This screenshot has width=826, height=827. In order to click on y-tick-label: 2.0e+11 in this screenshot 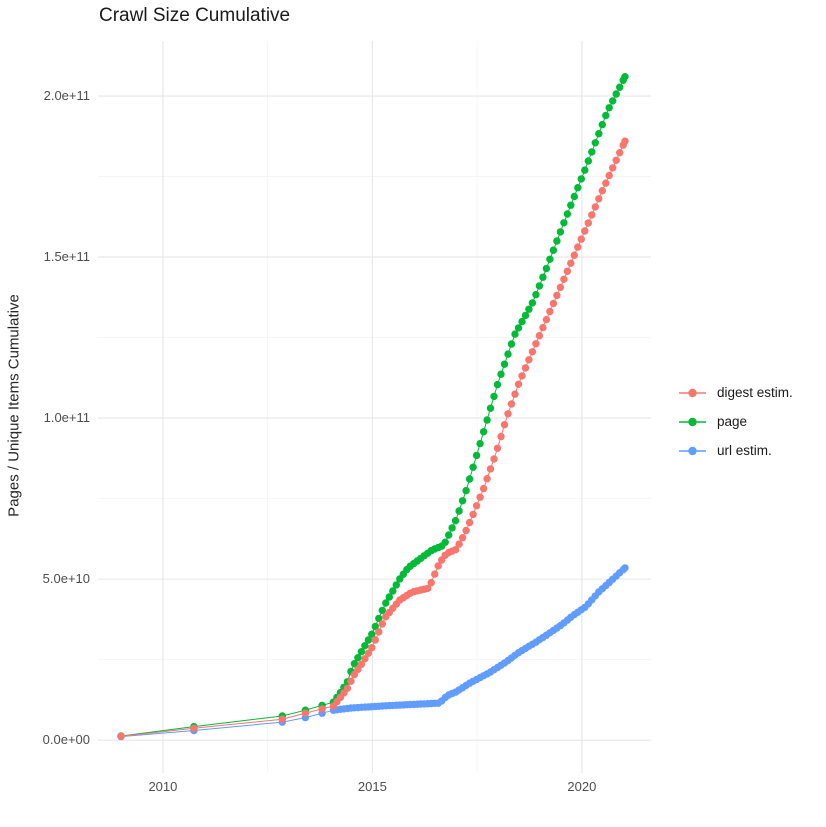, I will do `click(66, 96)`.